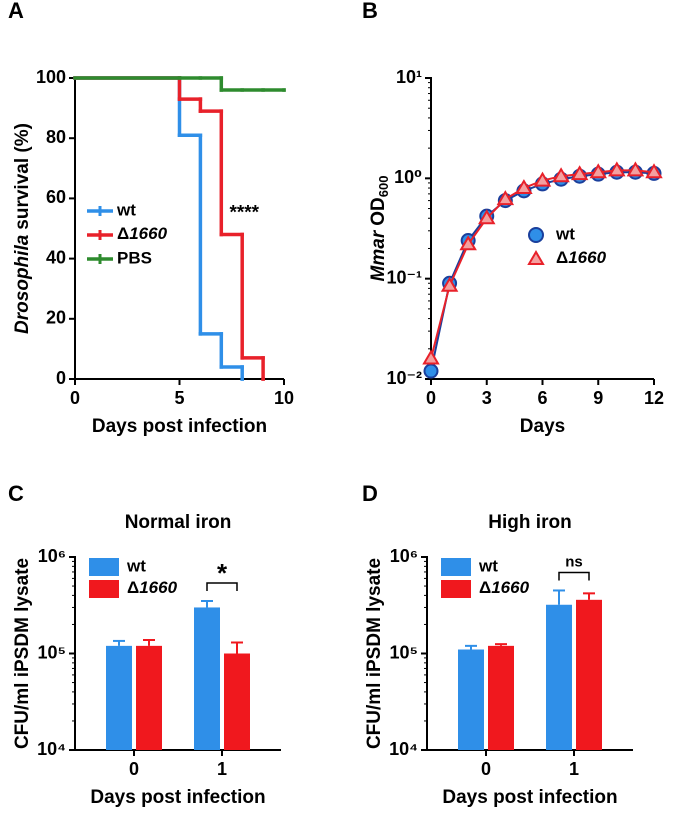 This screenshot has width=682, height=822. I want to click on panel-label: D, so click(370, 493).